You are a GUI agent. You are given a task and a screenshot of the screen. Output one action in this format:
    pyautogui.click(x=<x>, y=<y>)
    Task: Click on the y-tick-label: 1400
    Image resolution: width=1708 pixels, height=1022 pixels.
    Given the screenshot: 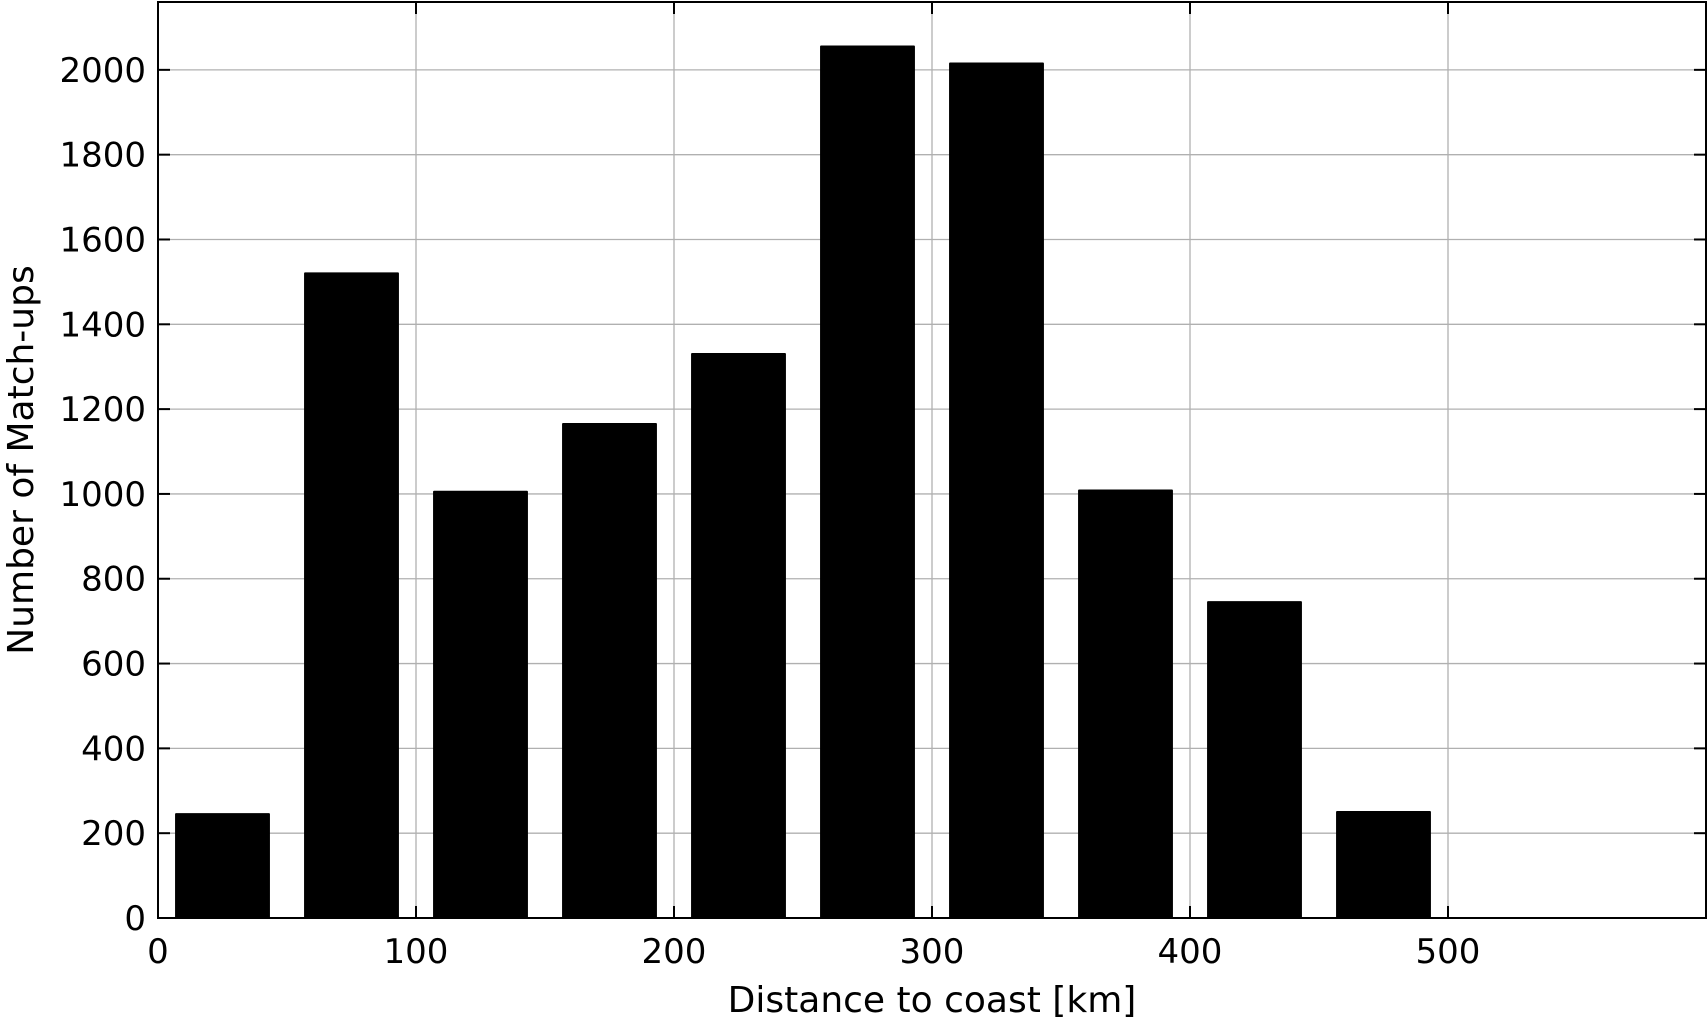 What is the action you would take?
    pyautogui.click(x=102, y=325)
    